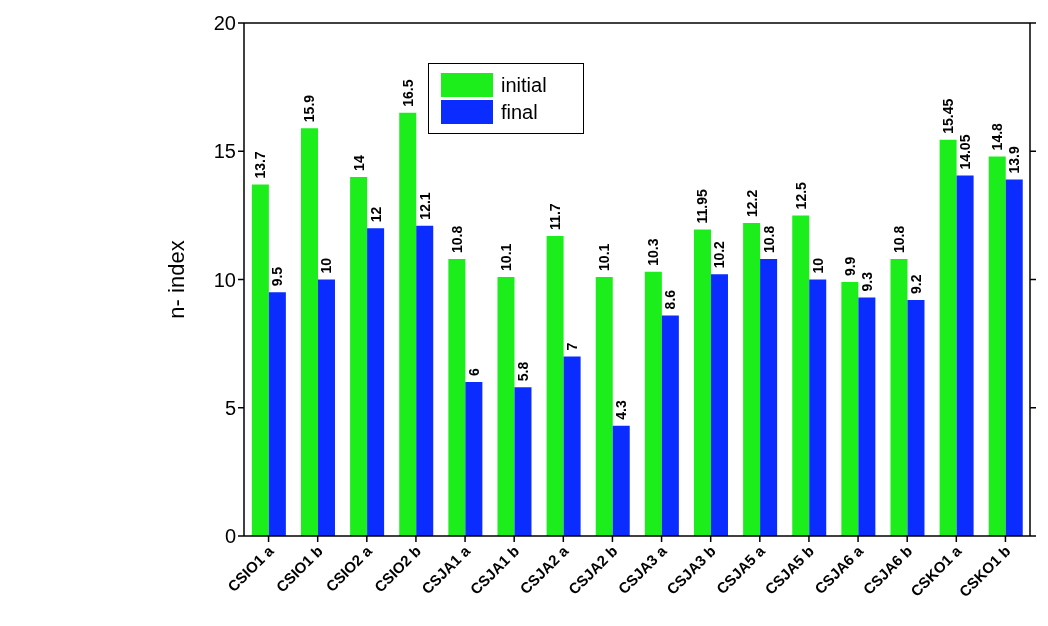 The image size is (1048, 626). I want to click on data-label: 11.7, so click(555, 216).